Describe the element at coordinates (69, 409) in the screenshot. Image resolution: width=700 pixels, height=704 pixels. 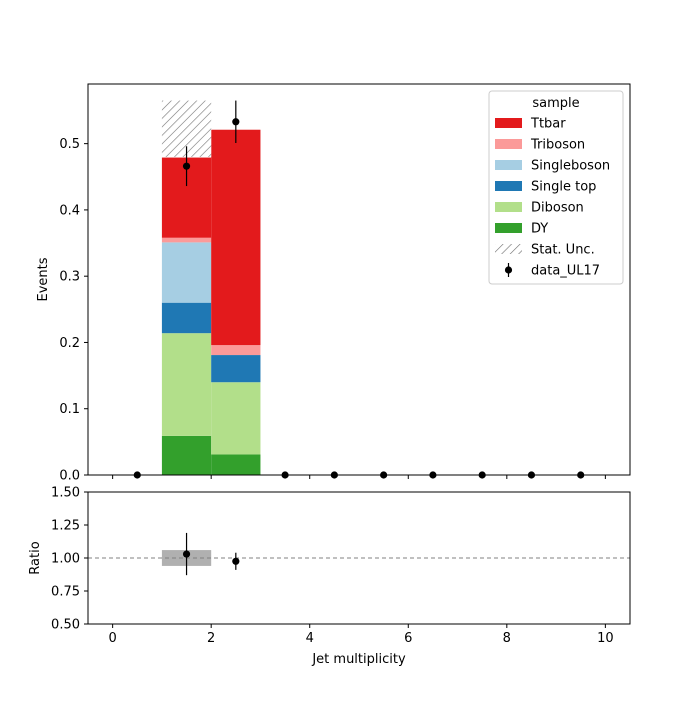
I see `main-ytick-label: 0.1` at that location.